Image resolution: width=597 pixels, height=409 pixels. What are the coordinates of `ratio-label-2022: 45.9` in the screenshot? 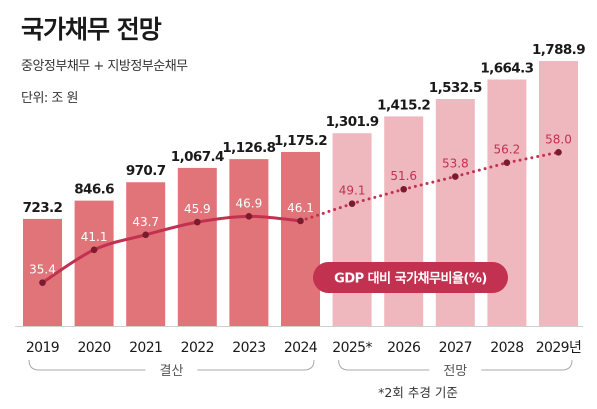 It's located at (197, 209).